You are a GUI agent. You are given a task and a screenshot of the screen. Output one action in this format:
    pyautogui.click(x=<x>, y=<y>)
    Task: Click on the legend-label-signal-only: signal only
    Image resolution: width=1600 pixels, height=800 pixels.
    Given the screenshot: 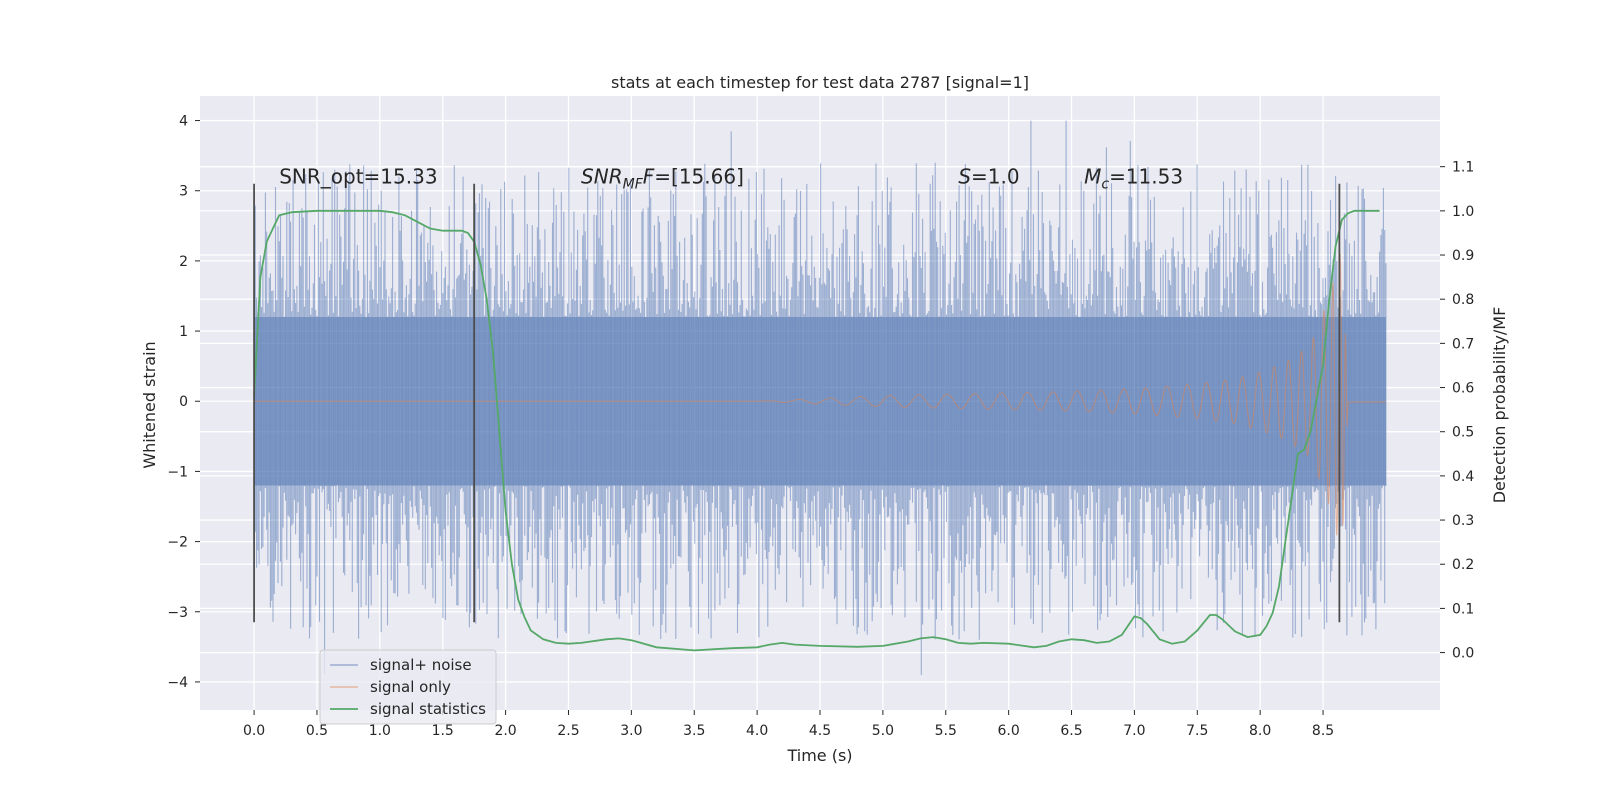 What is the action you would take?
    pyautogui.click(x=410, y=687)
    